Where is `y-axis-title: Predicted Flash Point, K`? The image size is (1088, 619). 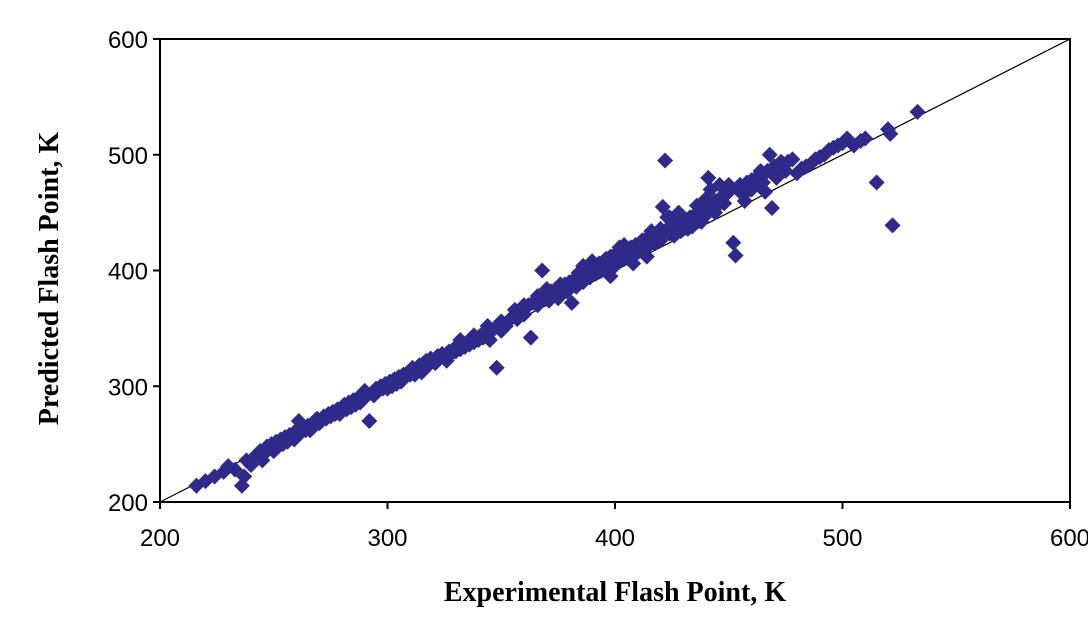 y-axis-title: Predicted Flash Point, K is located at coordinates (49, 279).